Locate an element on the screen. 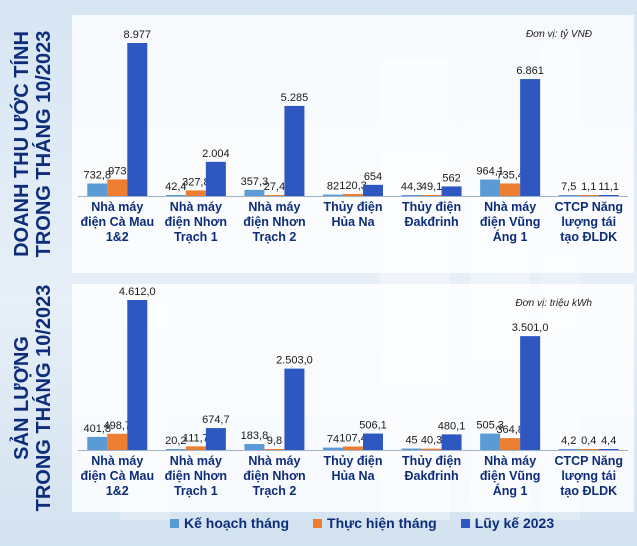 This screenshot has width=637, height=546. category-label: điện Vũng is located at coordinates (510, 476).